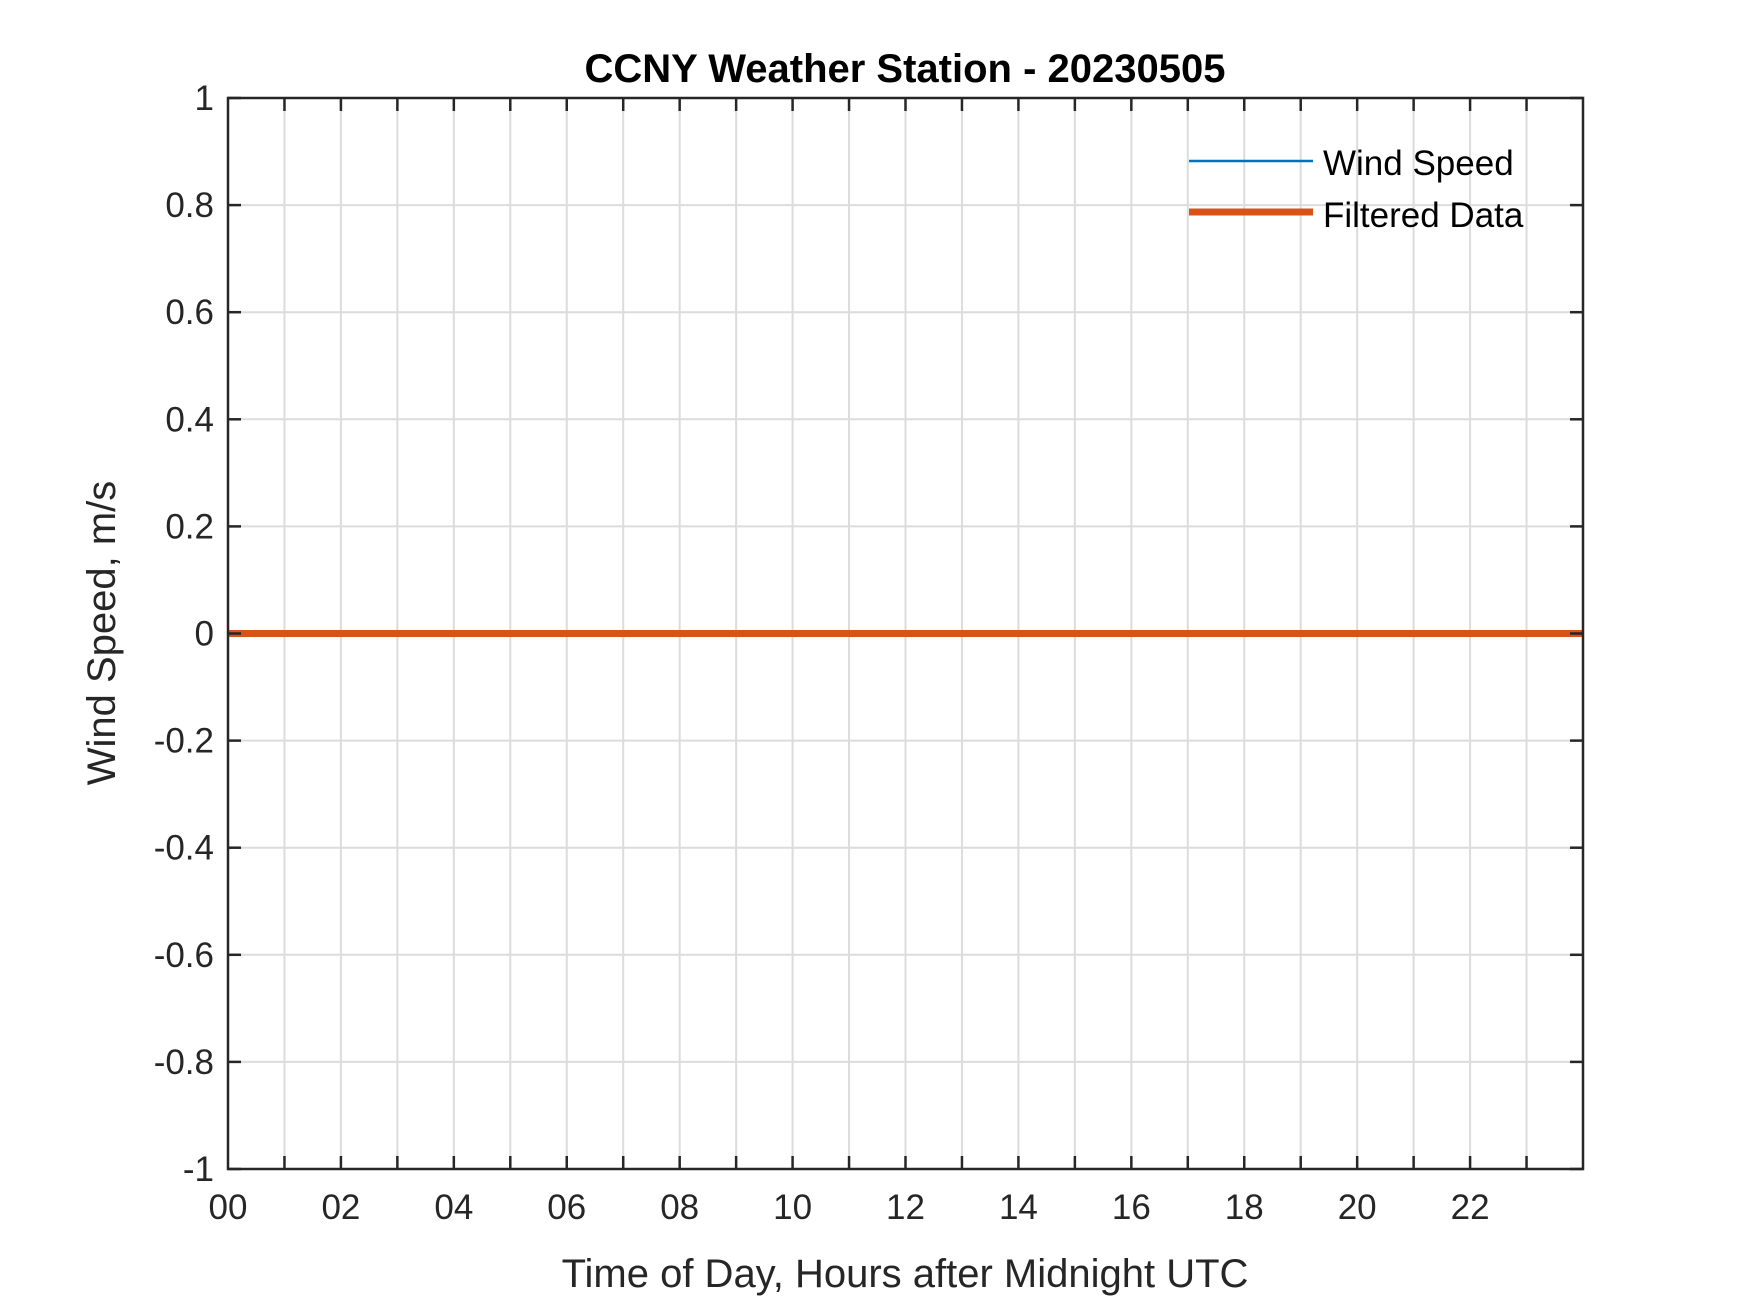 The image size is (1750, 1313). What do you see at coordinates (184, 1062) in the screenshot?
I see `y-tick-label: -0.8` at bounding box center [184, 1062].